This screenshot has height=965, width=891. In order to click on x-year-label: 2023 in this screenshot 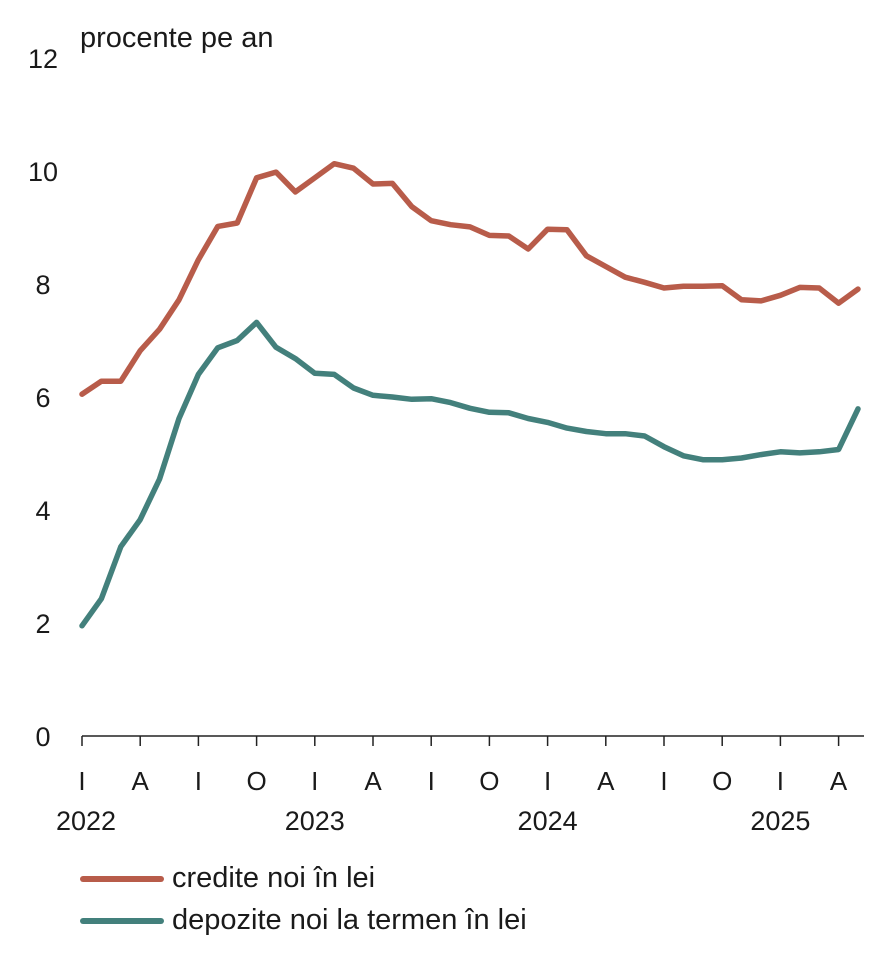, I will do `click(315, 821)`.